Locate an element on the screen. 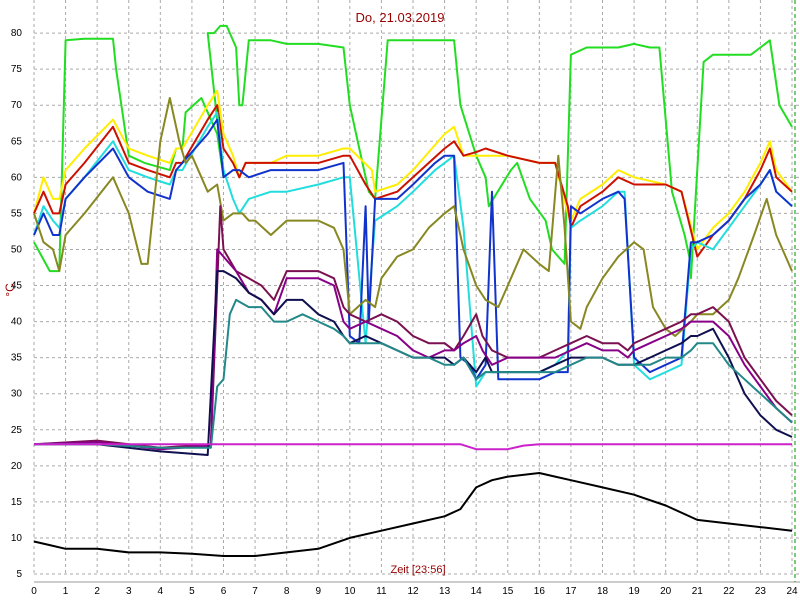 Image resolution: width=800 pixels, height=605 pixels. x-tick-label: 12 is located at coordinates (413, 591).